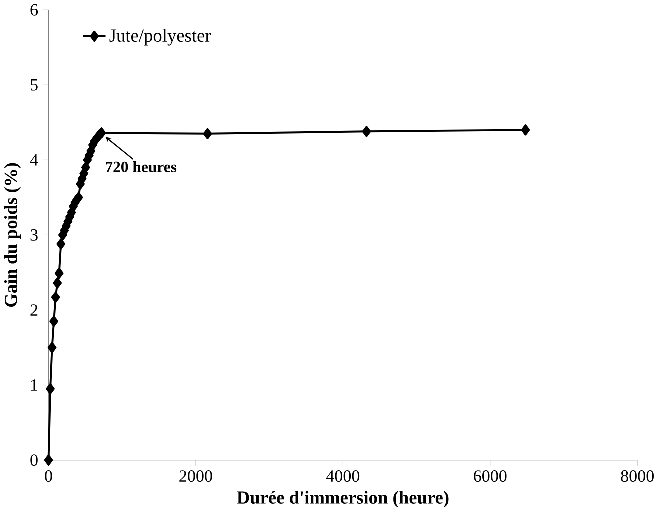  What do you see at coordinates (196, 476) in the screenshot?
I see `x-tick-label: 2000` at bounding box center [196, 476].